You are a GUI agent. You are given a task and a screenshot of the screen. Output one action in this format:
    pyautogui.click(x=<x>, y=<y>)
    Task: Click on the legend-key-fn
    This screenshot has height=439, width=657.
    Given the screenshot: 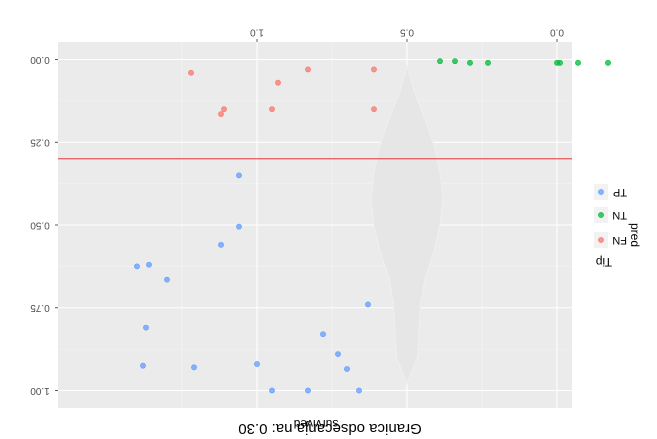 What is the action you would take?
    pyautogui.click(x=601, y=240)
    